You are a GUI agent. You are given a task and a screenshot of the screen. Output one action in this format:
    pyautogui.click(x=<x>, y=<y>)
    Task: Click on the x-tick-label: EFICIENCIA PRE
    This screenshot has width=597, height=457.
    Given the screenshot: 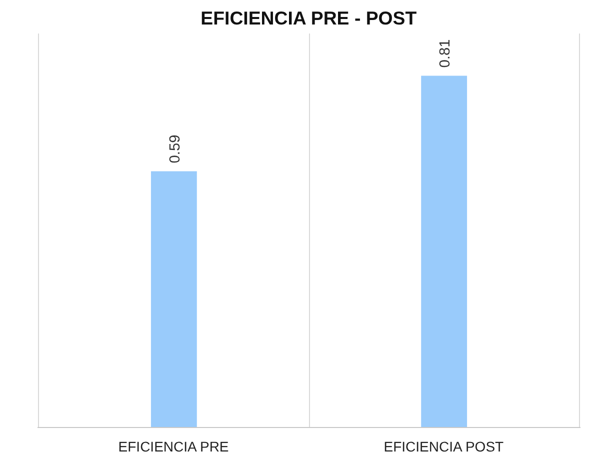 What is the action you would take?
    pyautogui.click(x=173, y=446)
    